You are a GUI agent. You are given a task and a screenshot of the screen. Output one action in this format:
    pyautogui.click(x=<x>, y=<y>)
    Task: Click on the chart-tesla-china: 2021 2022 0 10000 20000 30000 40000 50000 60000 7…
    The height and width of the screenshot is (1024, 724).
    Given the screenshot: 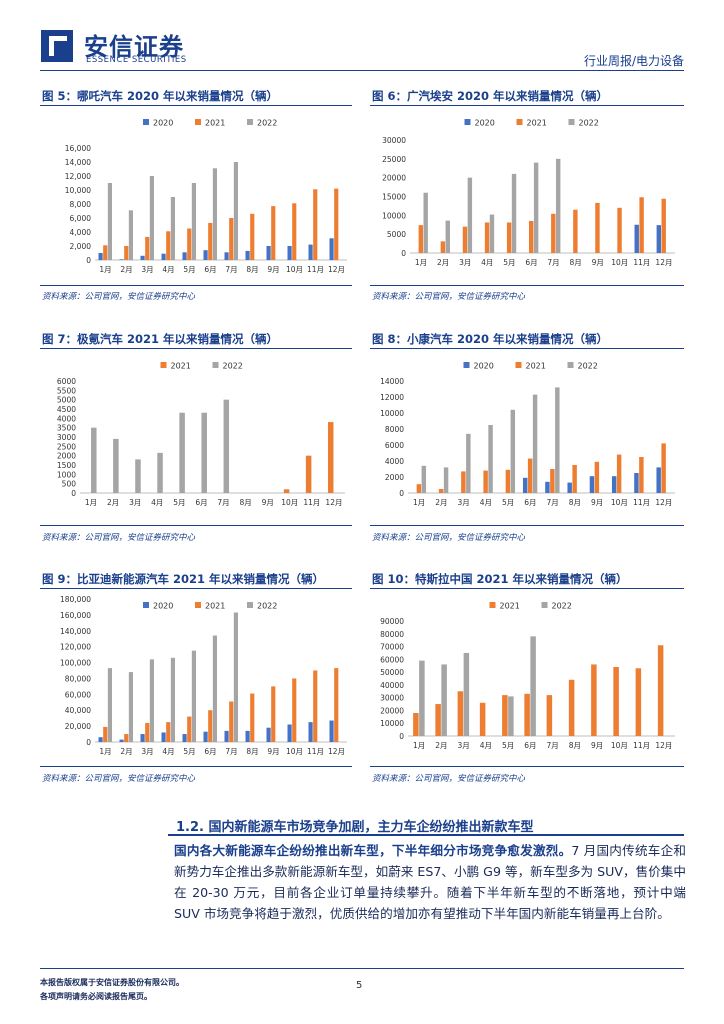 What is the action you would take?
    pyautogui.click(x=527, y=676)
    